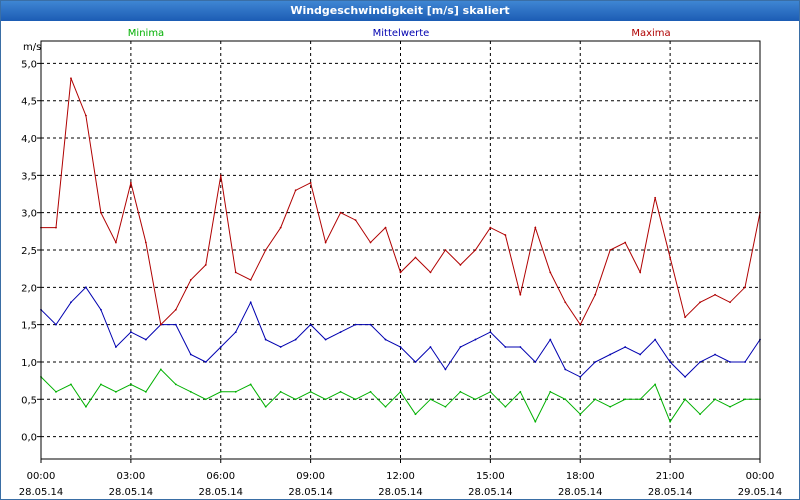  What do you see at coordinates (490, 476) in the screenshot?
I see `x-tick-time: 15:00` at bounding box center [490, 476].